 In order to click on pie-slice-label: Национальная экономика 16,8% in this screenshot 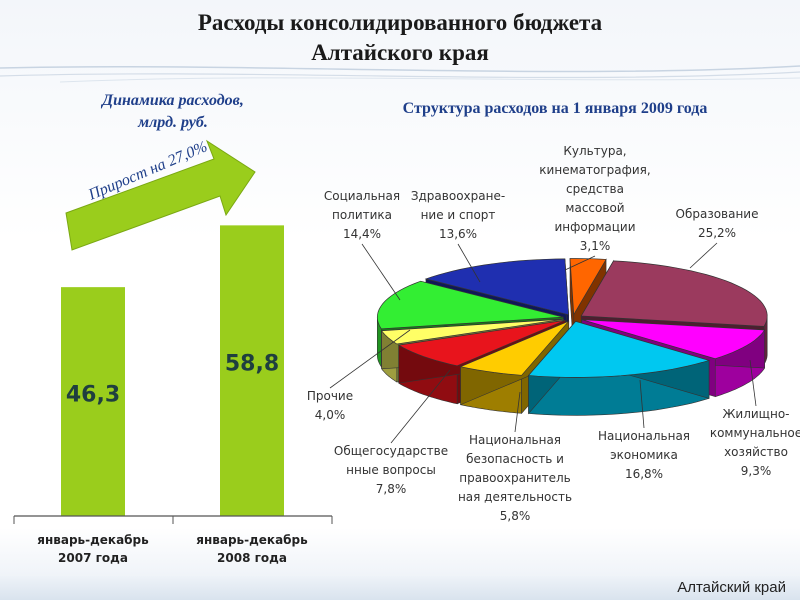, I will do `click(644, 455)`.